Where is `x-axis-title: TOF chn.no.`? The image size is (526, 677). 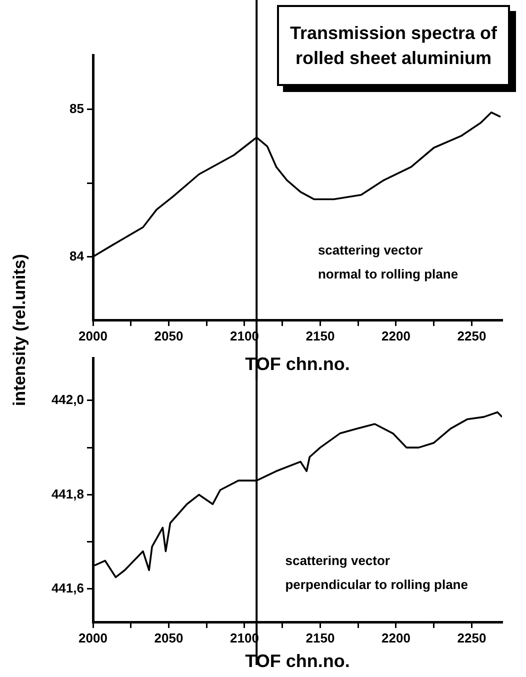
x-axis-title: TOF chn.no. is located at coordinates (297, 661).